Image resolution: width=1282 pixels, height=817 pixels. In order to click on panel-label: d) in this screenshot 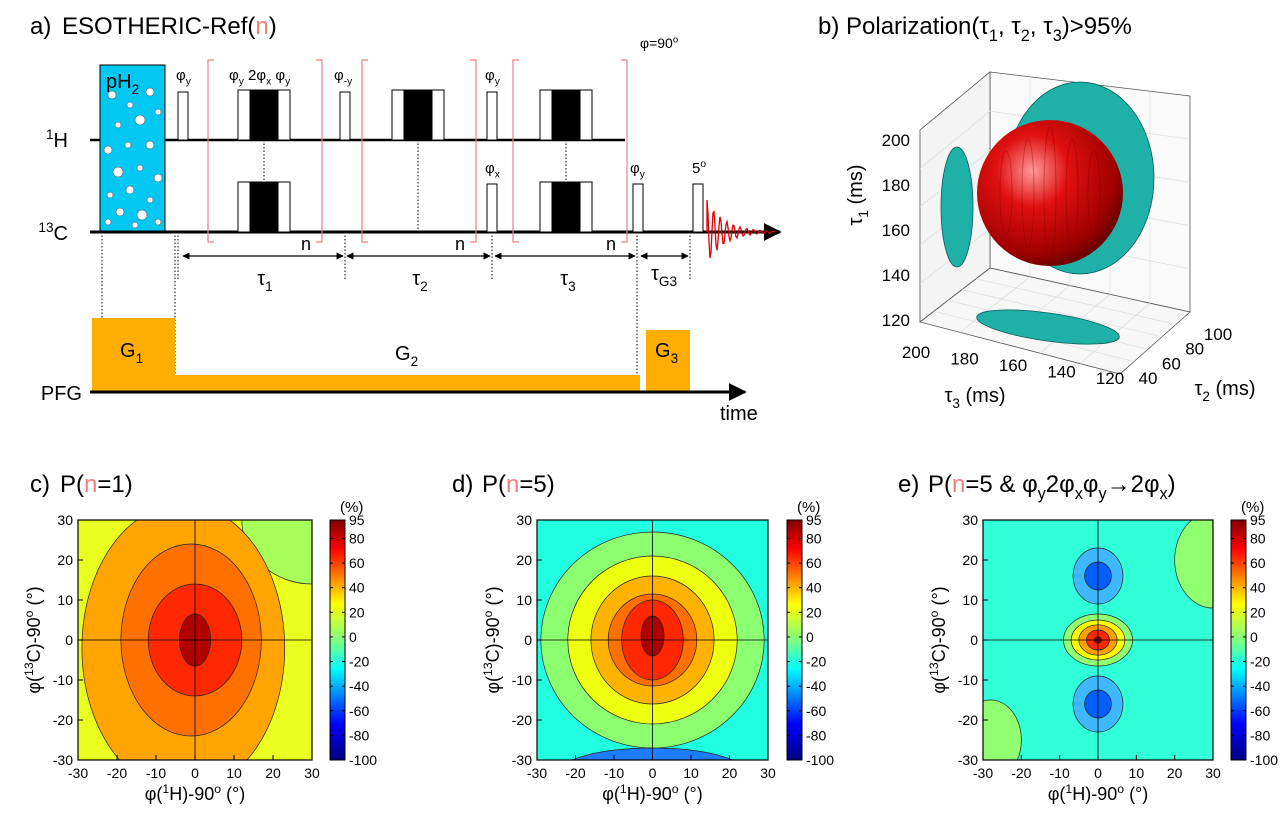, I will do `click(462, 484)`.